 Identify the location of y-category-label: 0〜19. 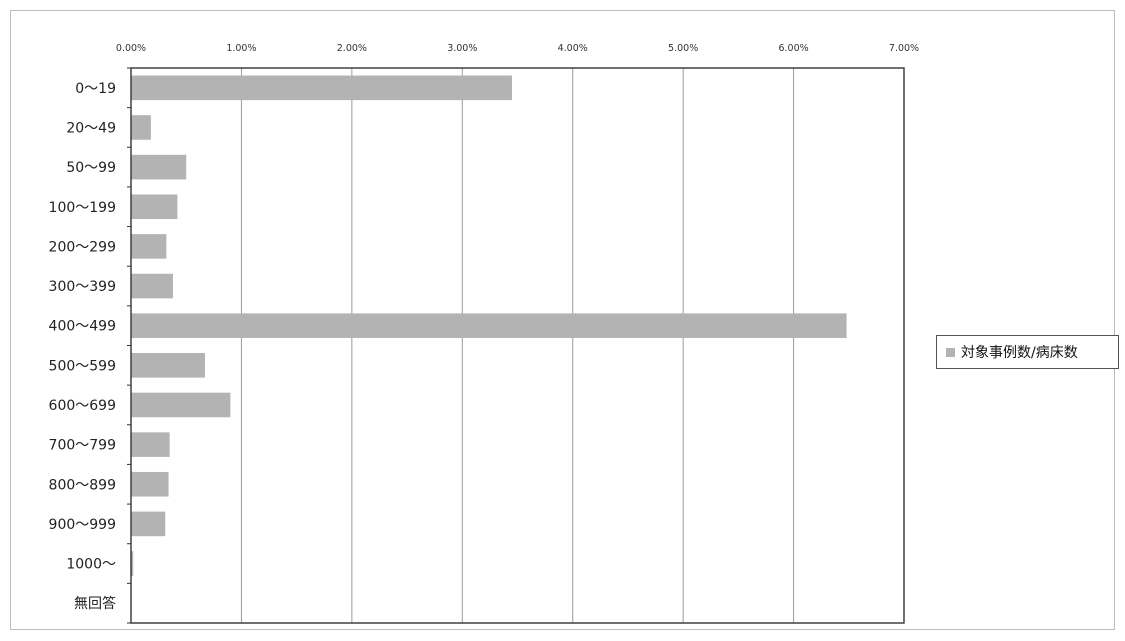
(95, 89).